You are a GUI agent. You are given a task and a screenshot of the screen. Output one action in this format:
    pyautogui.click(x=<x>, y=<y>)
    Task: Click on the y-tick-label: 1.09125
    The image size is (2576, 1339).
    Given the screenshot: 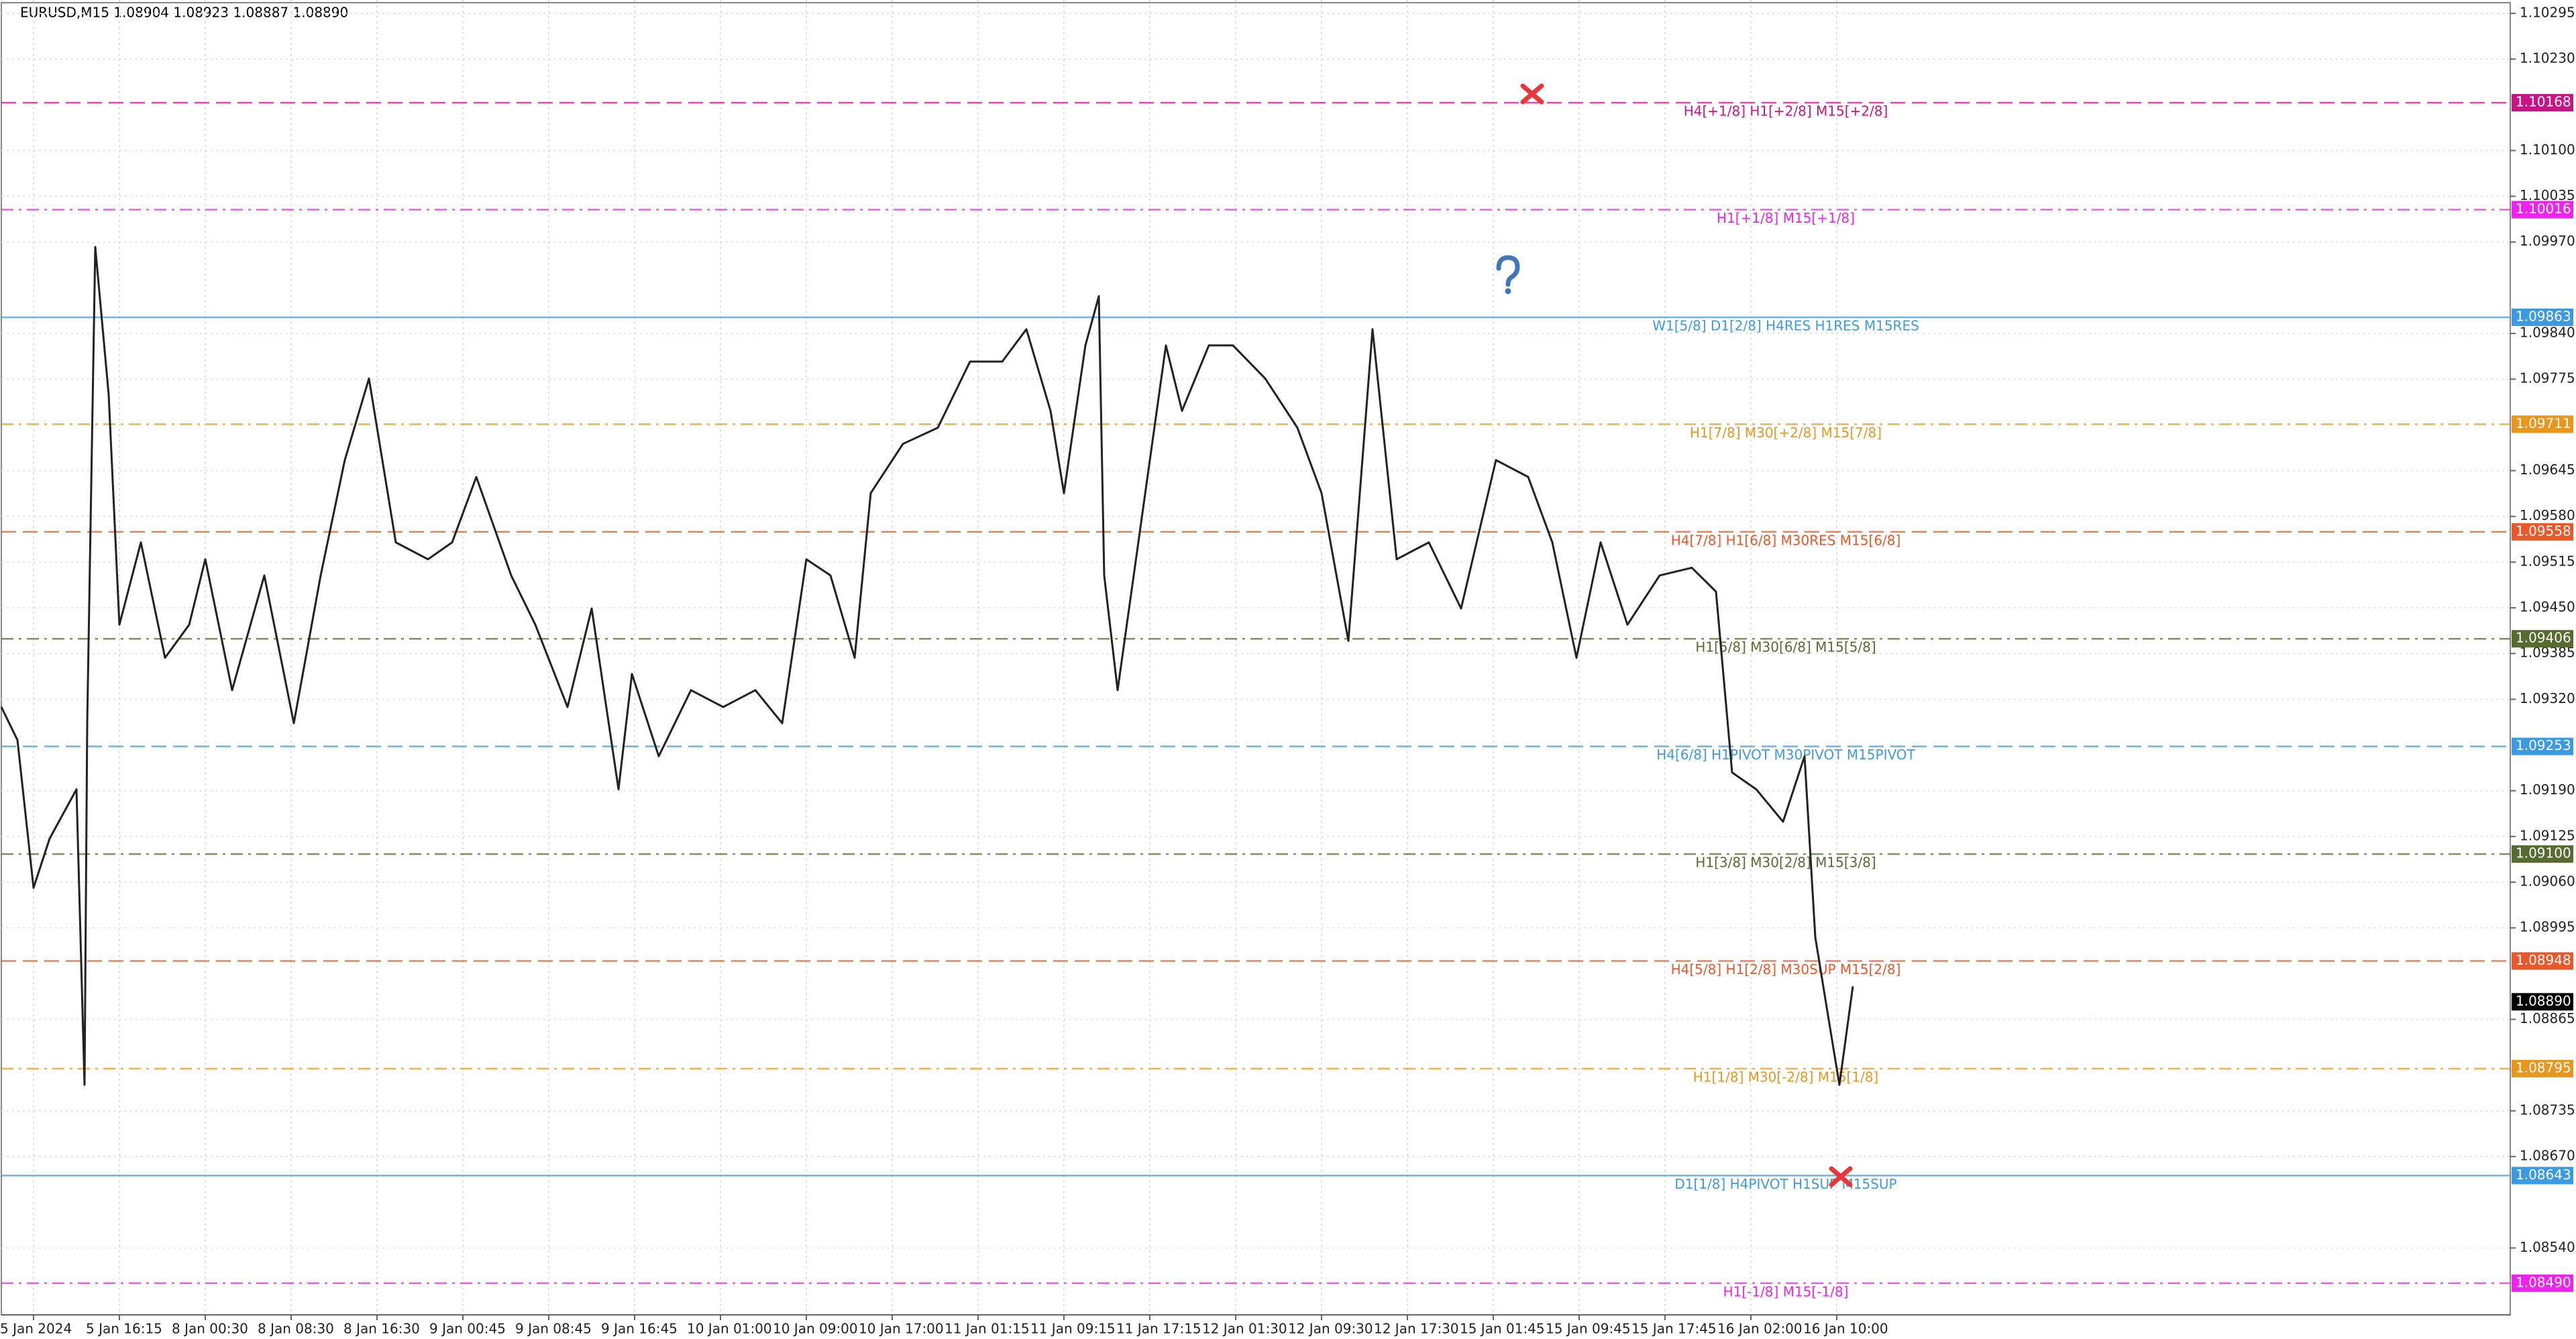 What is the action you would take?
    pyautogui.click(x=2547, y=835)
    